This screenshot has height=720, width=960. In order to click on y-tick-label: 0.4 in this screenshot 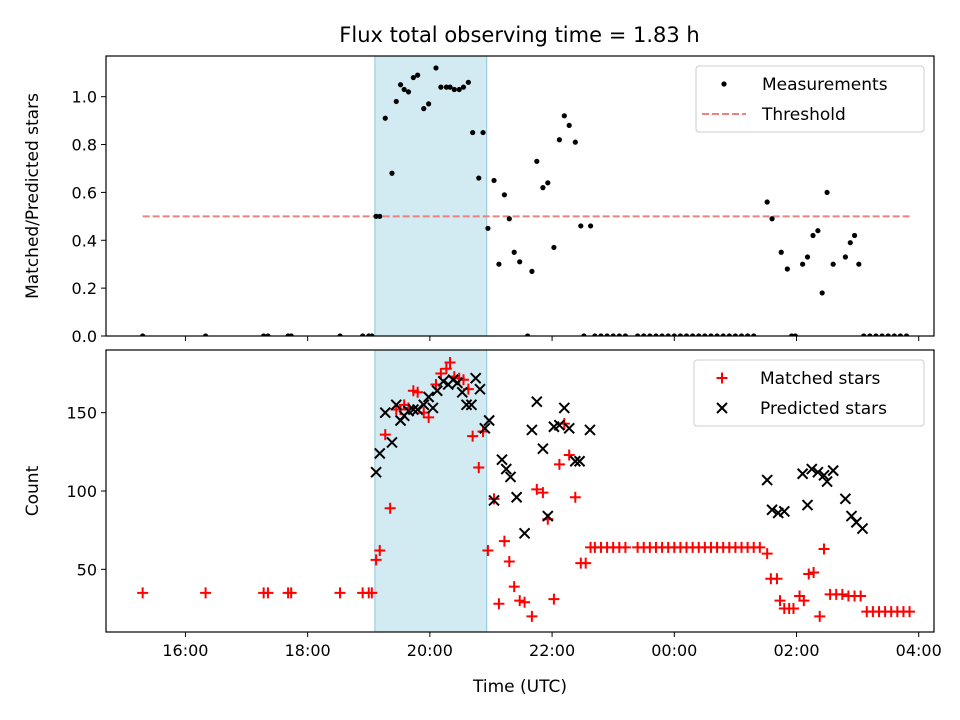, I will do `click(84, 240)`.